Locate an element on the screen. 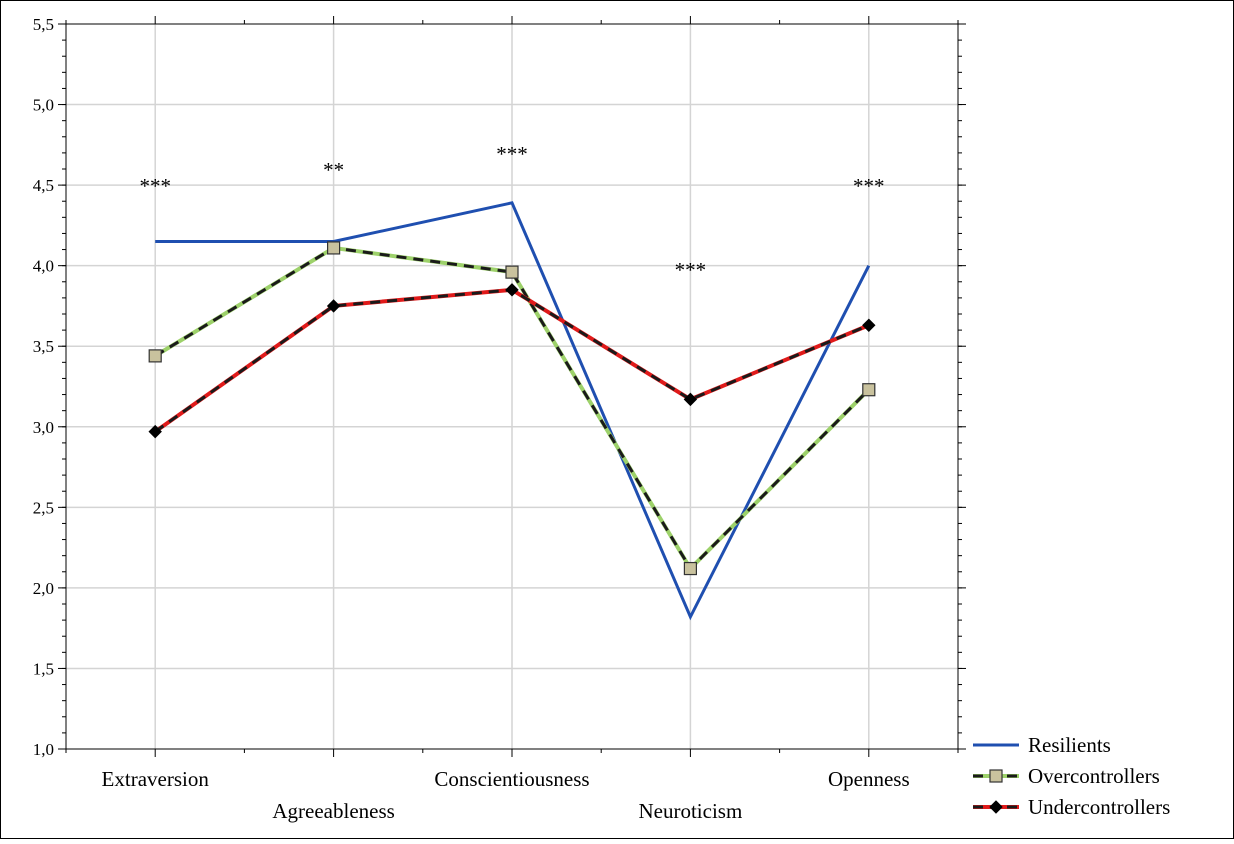 The height and width of the screenshot is (844, 1234). legend-marker-undercontrollers is located at coordinates (996, 807).